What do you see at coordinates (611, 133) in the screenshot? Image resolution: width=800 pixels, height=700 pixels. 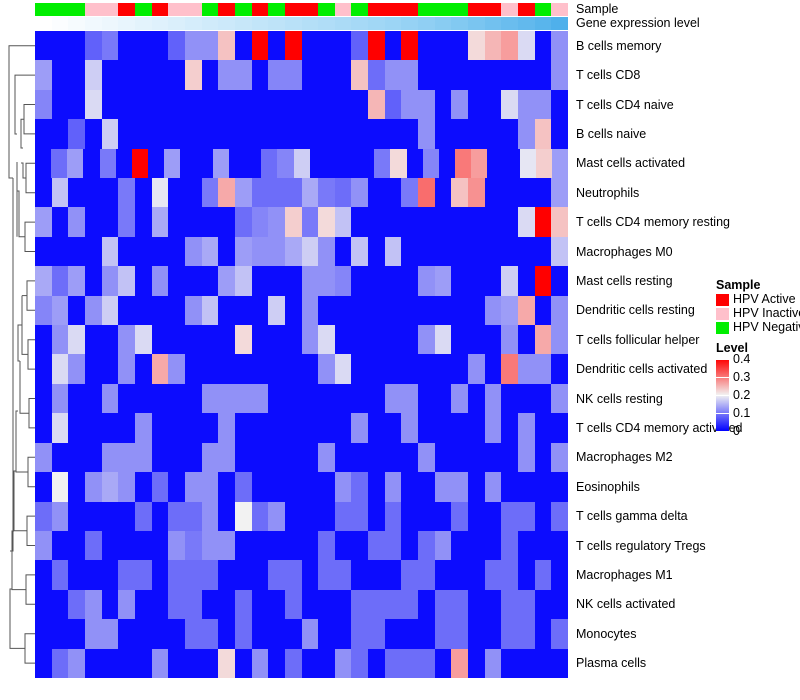 I see `row-label: B cells naive` at bounding box center [611, 133].